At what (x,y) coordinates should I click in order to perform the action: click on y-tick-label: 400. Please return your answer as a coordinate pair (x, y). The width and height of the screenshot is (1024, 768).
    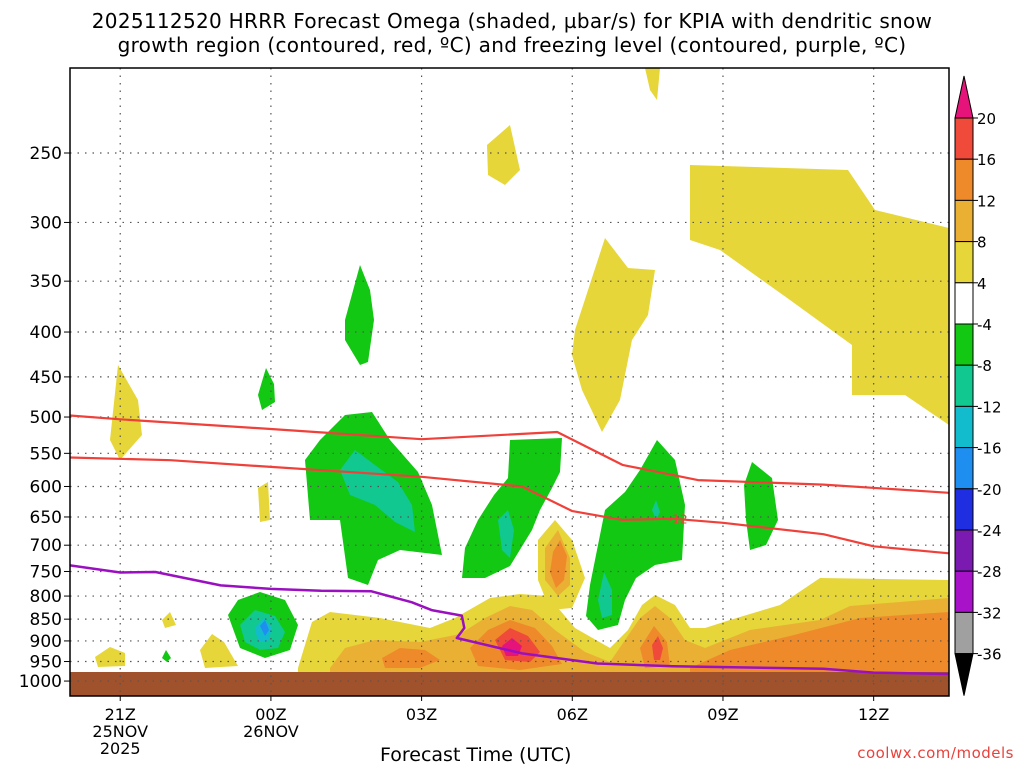
    Looking at the image, I should click on (46, 333).